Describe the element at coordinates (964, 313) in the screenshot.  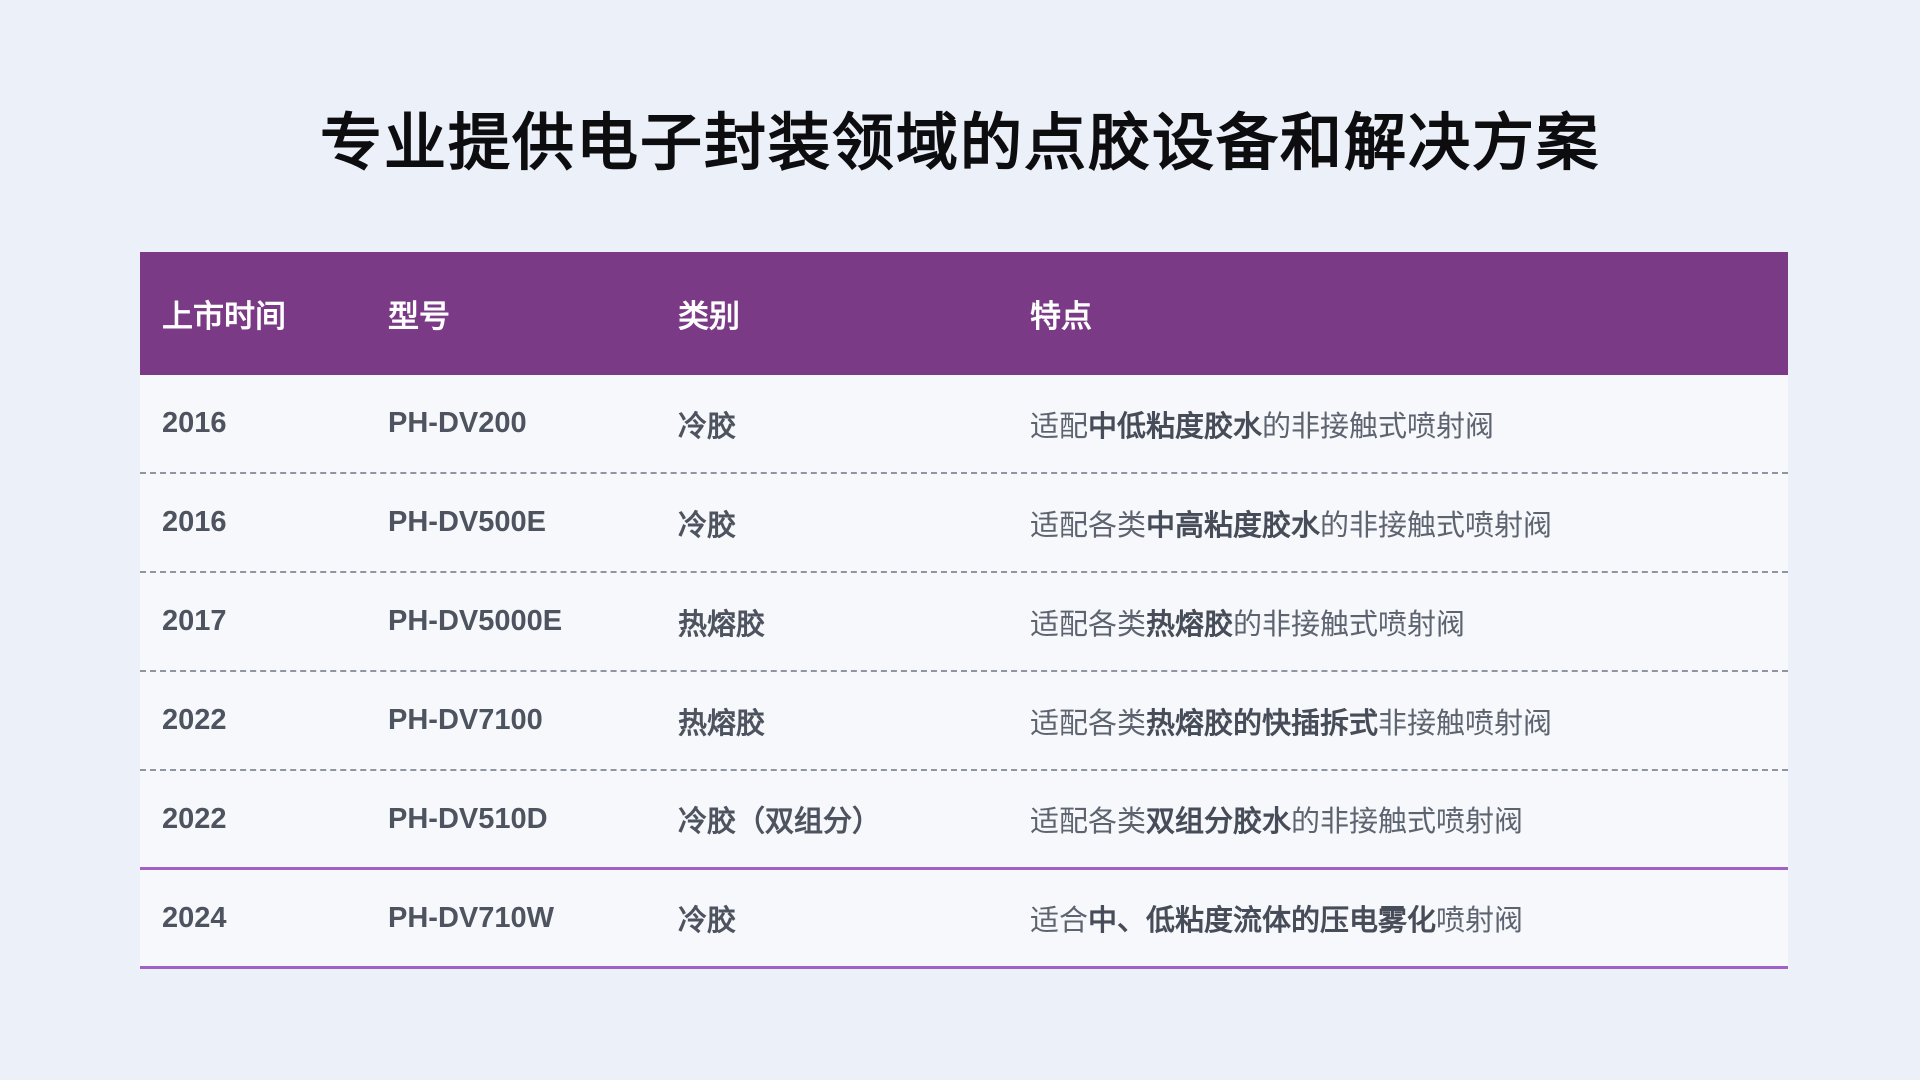
I see `table-header-row: 上市时间 型号 类别 特点` at that location.